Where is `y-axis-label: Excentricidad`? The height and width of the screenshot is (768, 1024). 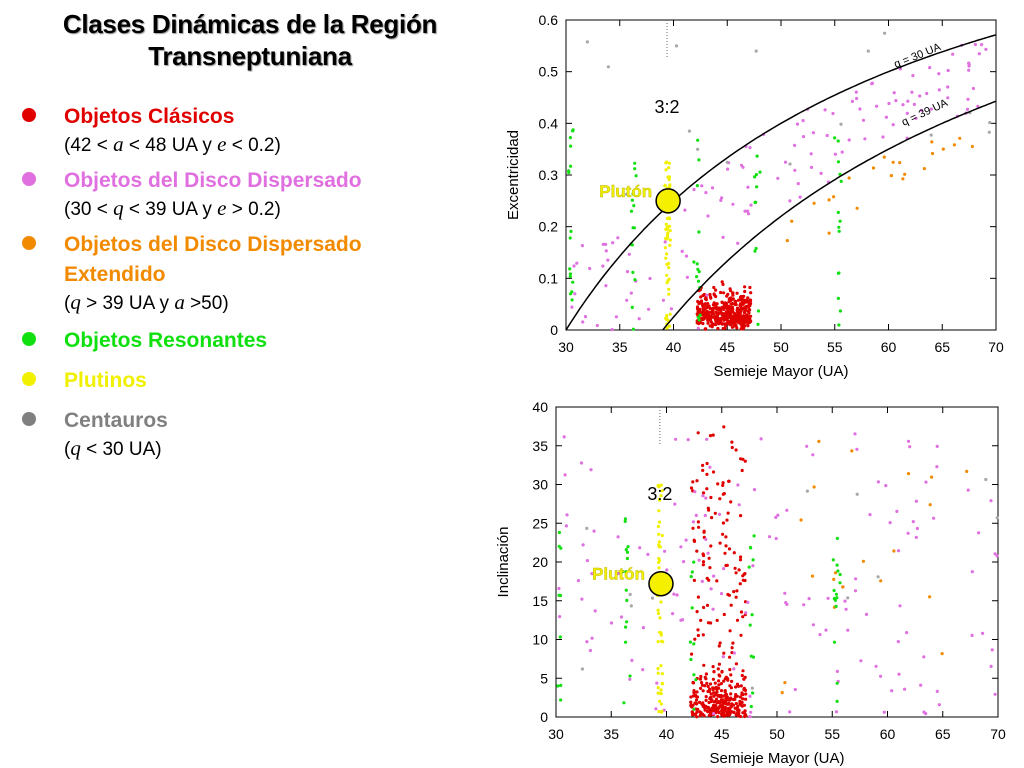
y-axis-label: Excentricidad is located at coordinates (513, 175).